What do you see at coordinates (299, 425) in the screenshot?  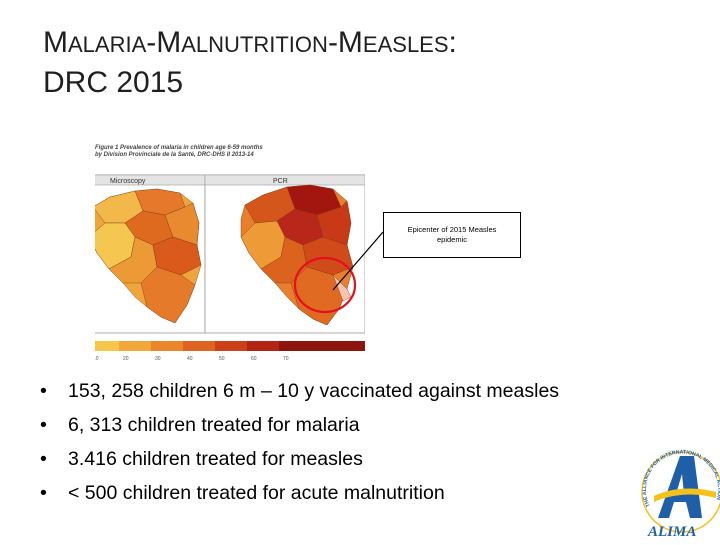 I see `bullet-item-malaria: 6, 313 children treated for malaria` at bounding box center [299, 425].